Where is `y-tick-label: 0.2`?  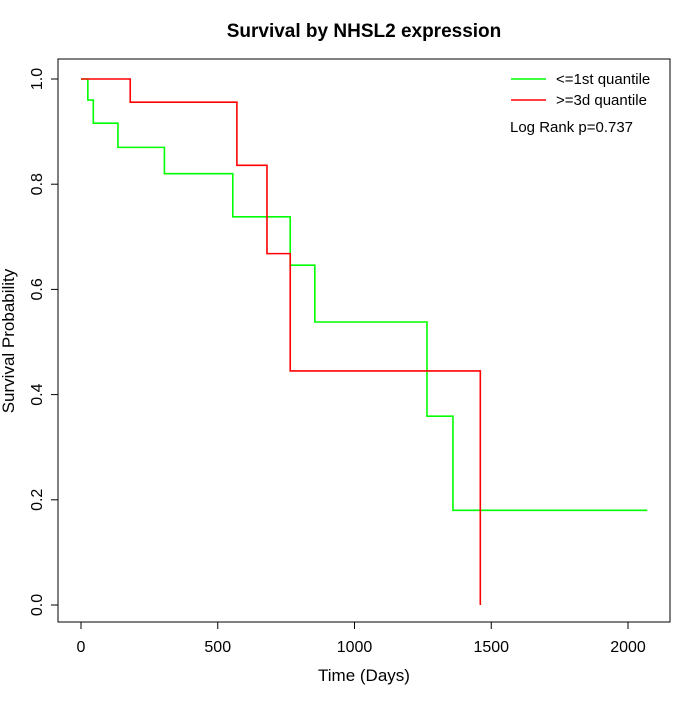 y-tick-label: 0.2 is located at coordinates (37, 500).